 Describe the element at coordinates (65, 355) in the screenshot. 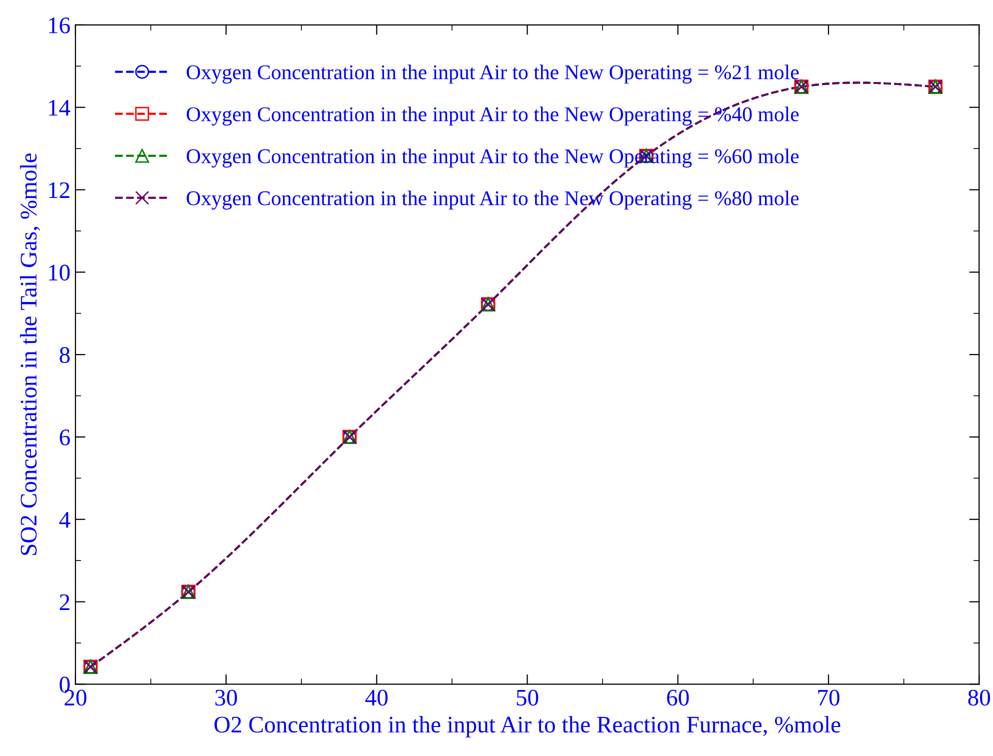

I see `y-tick-label: 8` at that location.